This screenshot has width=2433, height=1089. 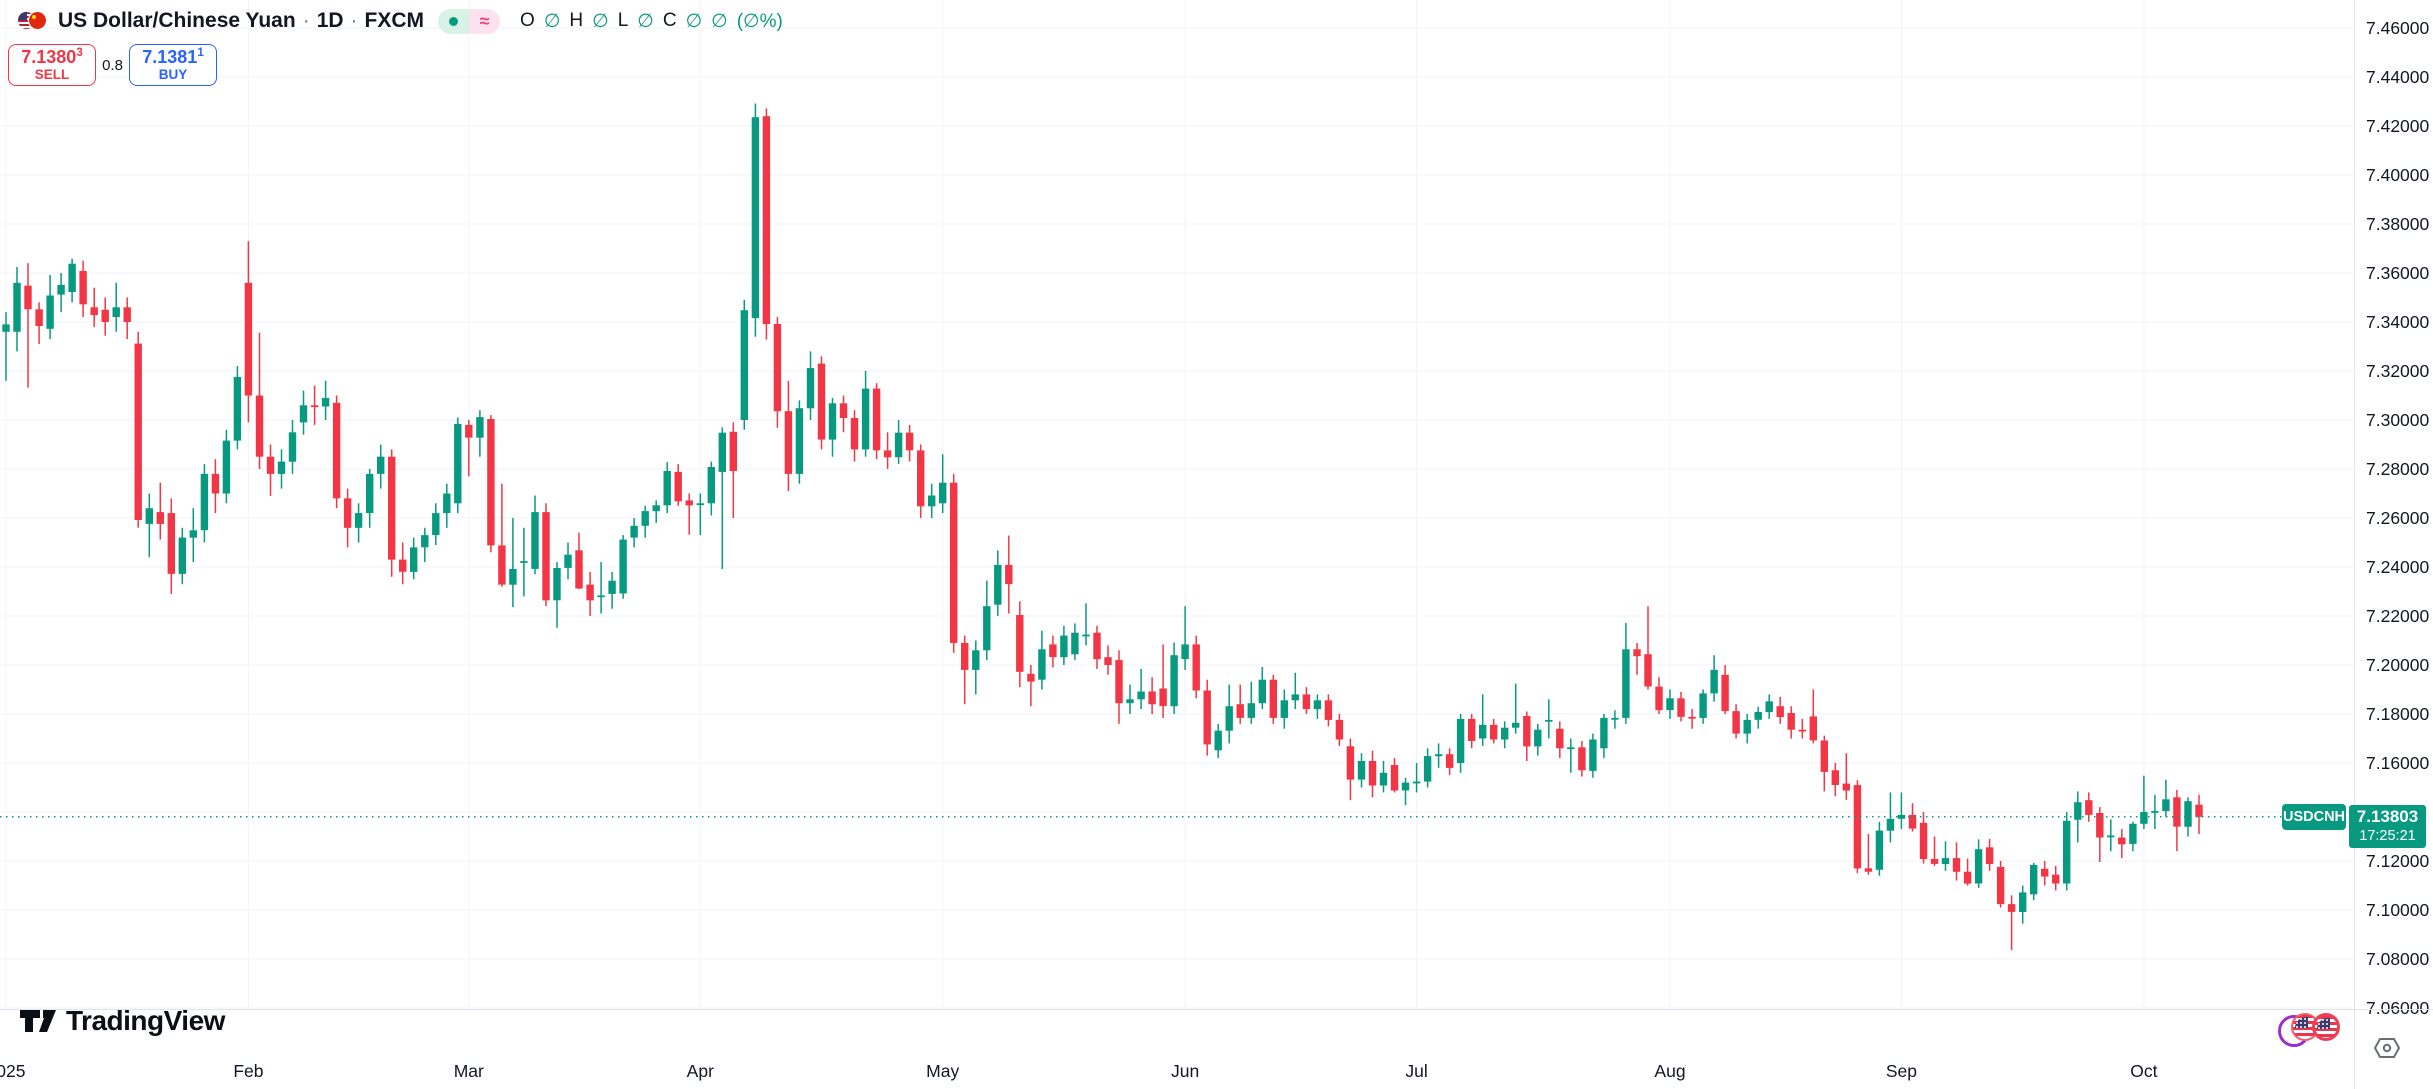 What do you see at coordinates (2387, 835) in the screenshot?
I see `countdown-timer: 17:25:21` at bounding box center [2387, 835].